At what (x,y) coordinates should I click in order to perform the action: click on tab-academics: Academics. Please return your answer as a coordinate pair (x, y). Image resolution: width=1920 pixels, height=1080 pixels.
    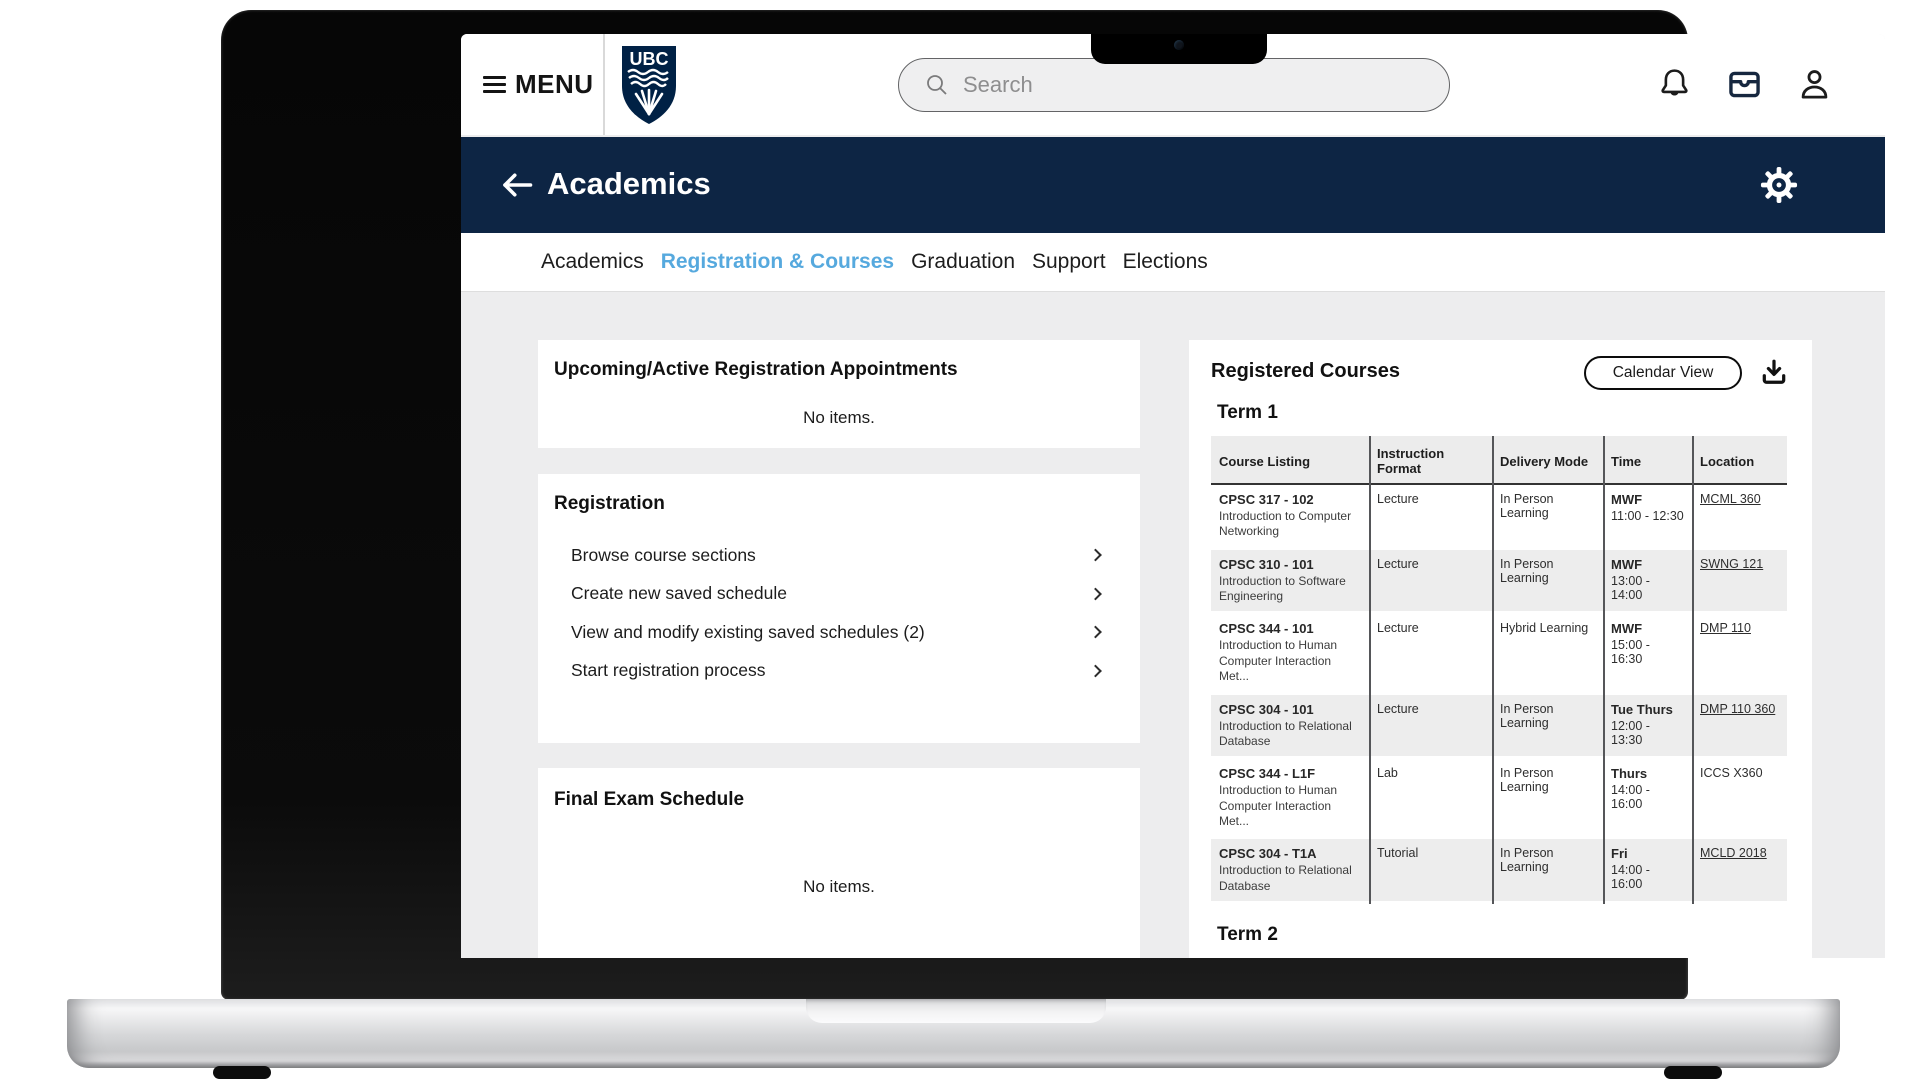
    Looking at the image, I should click on (592, 261).